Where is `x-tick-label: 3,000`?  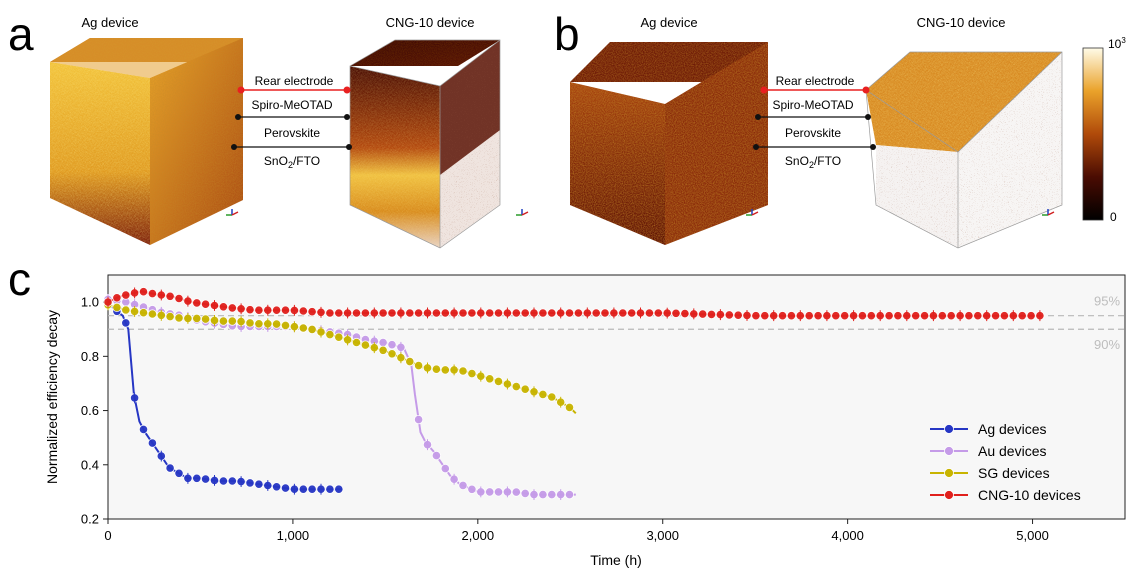
x-tick-label: 3,000 is located at coordinates (662, 535).